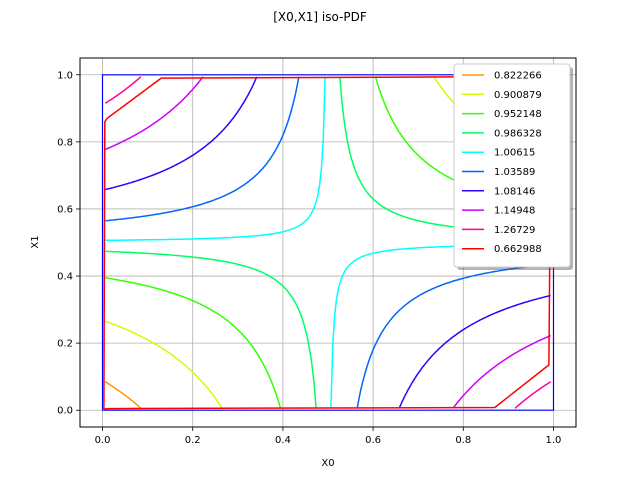 Image resolution: width=640 pixels, height=480 pixels. What do you see at coordinates (514, 211) in the screenshot?
I see `legend-label: 1.14948` at bounding box center [514, 211].